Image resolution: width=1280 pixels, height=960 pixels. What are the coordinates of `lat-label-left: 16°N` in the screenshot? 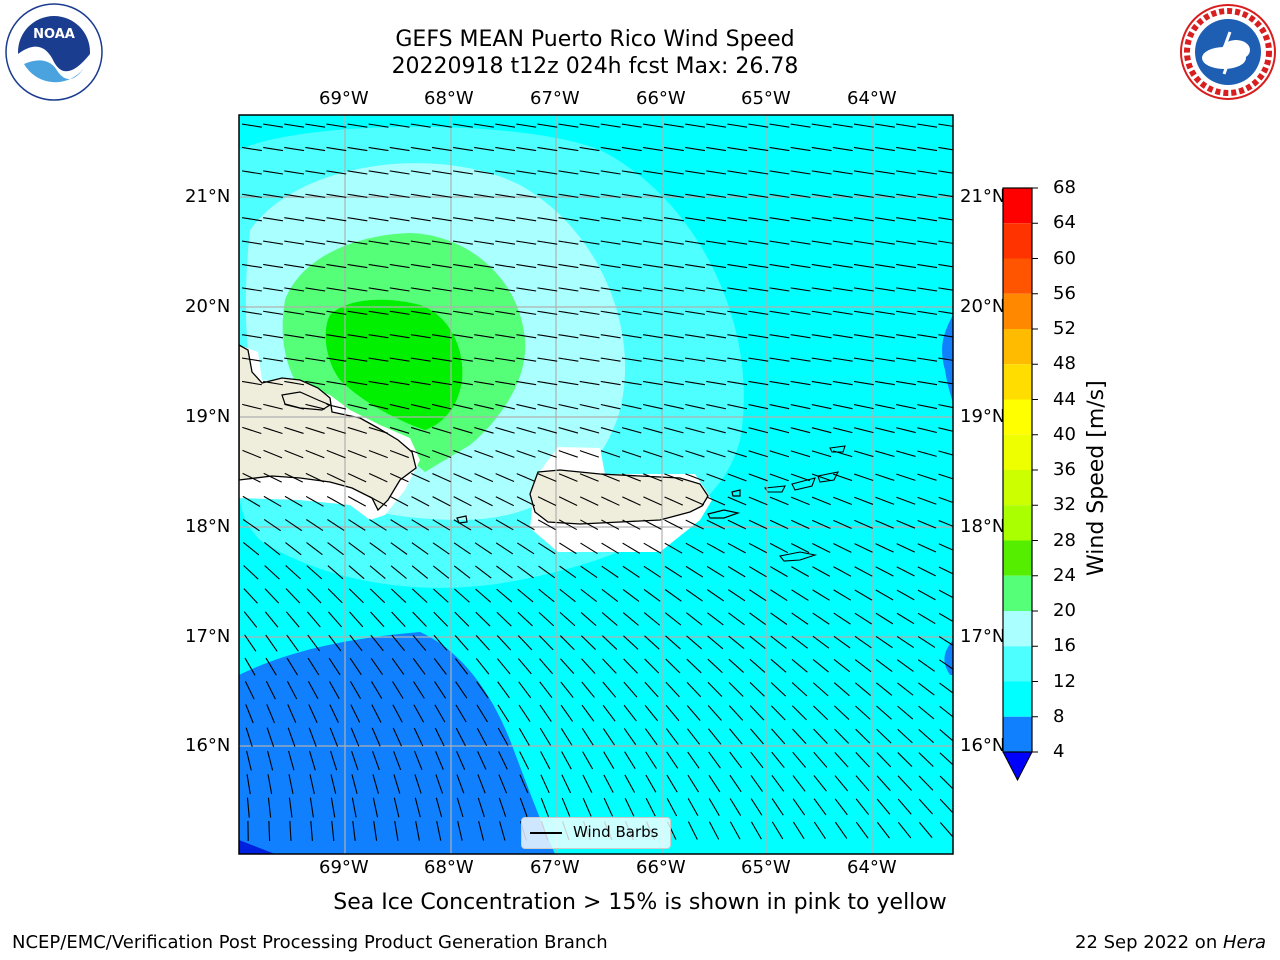 It's located at (208, 745).